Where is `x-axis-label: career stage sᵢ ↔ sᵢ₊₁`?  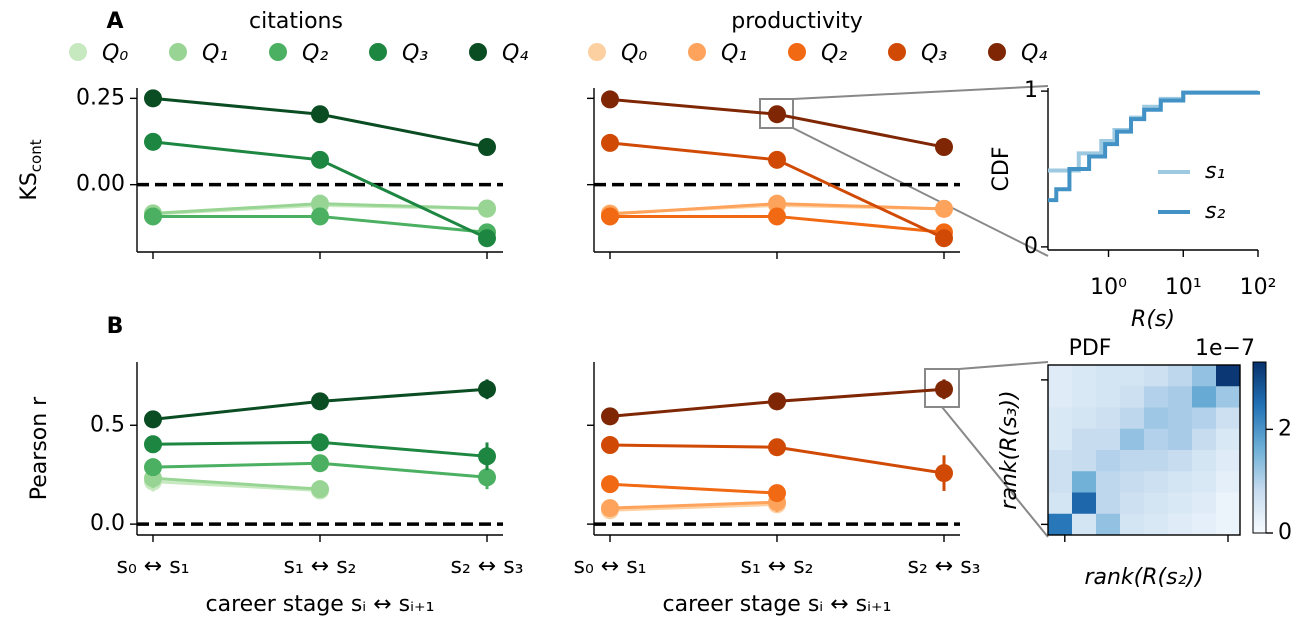 x-axis-label: career stage sᵢ ↔ sᵢ₊₁ is located at coordinates (320, 604).